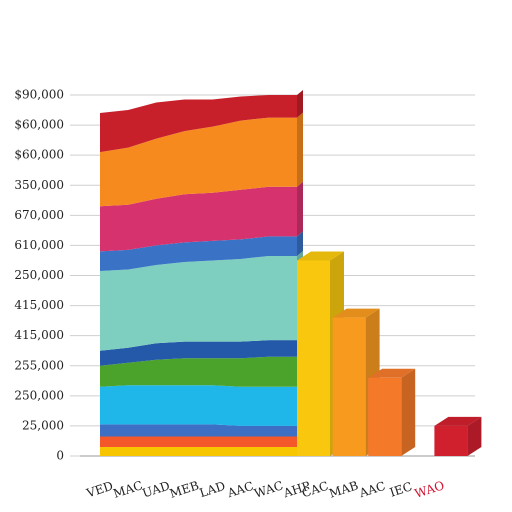 Image resolution: width=512 pixels, height=512 pixels. Describe the element at coordinates (39, 215) in the screenshot. I see `y-tick-label: 670,000` at that location.